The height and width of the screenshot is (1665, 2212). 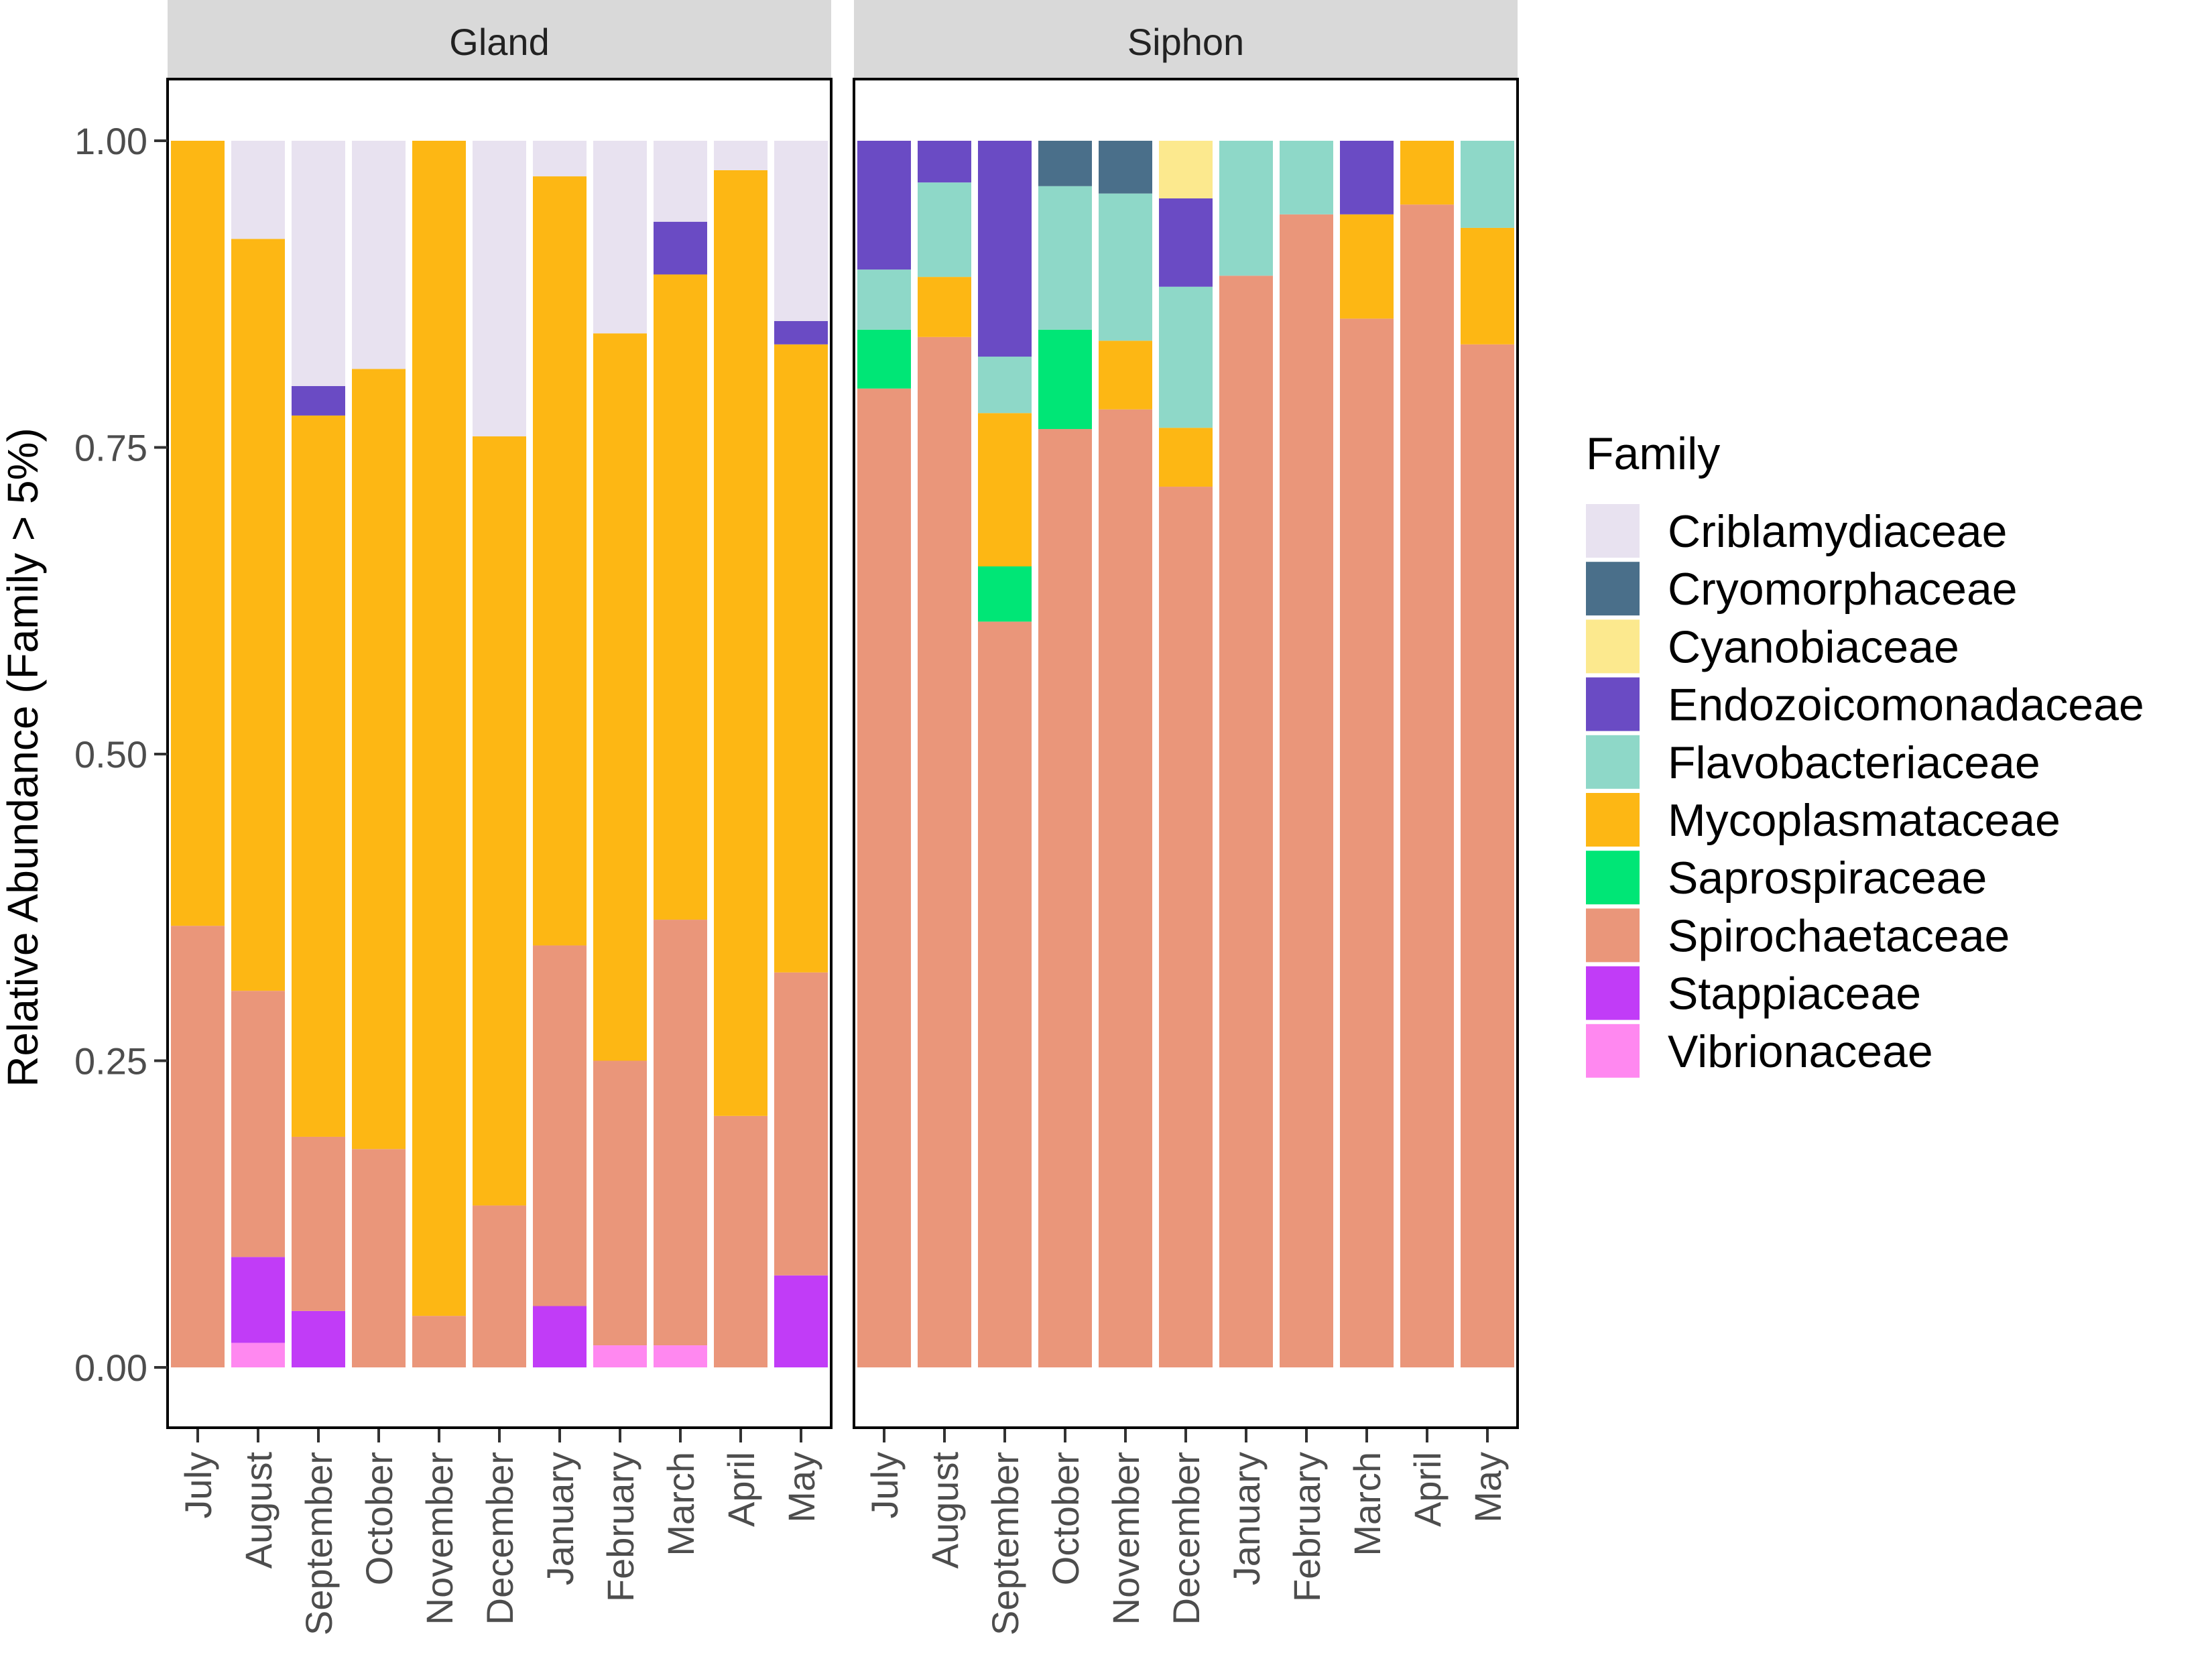 I want to click on bar-august, so click(x=258, y=754).